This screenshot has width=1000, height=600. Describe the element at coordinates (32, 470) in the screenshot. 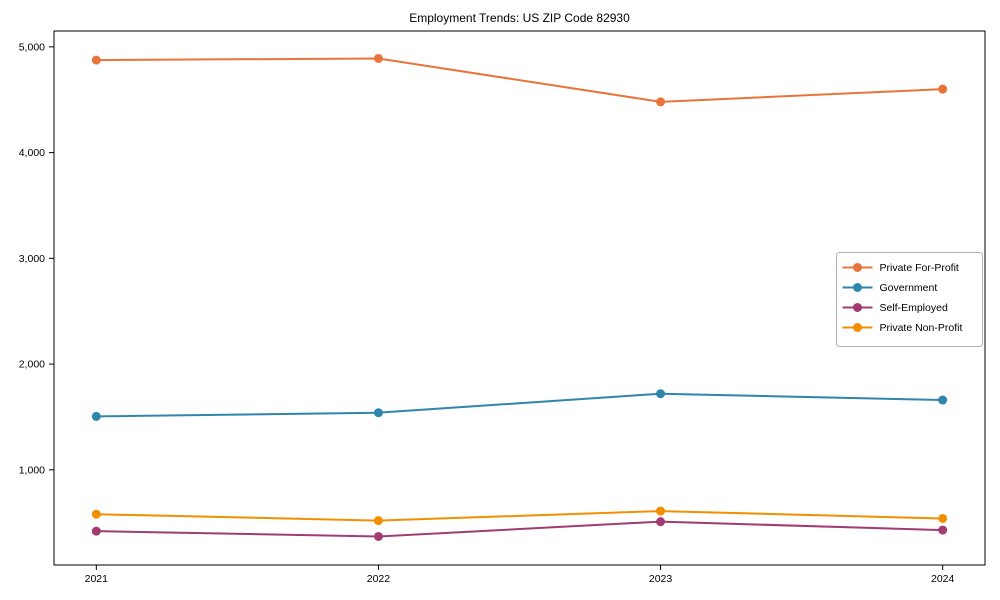

I see `y-tick-label: 1,000` at that location.